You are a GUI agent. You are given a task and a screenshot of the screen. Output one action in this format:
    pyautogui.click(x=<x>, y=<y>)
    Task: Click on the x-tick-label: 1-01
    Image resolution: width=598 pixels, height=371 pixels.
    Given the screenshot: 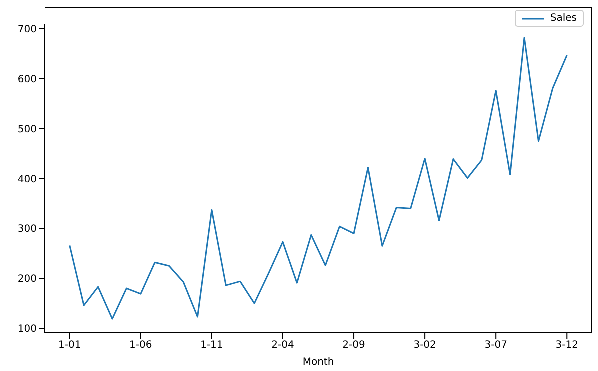 What is the action you would take?
    pyautogui.click(x=70, y=346)
    